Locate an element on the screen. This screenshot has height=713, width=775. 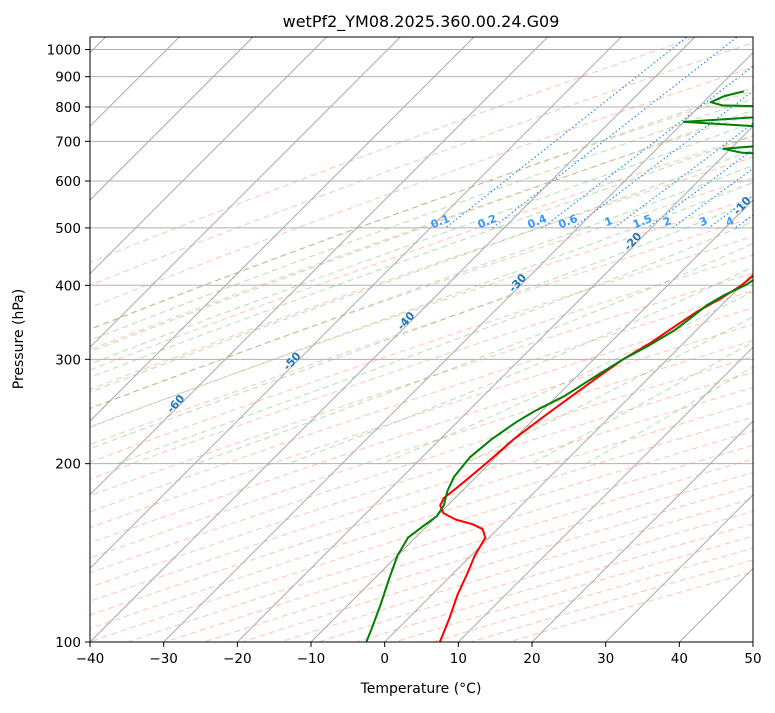
y-tick-label: 500 is located at coordinates (68, 229).